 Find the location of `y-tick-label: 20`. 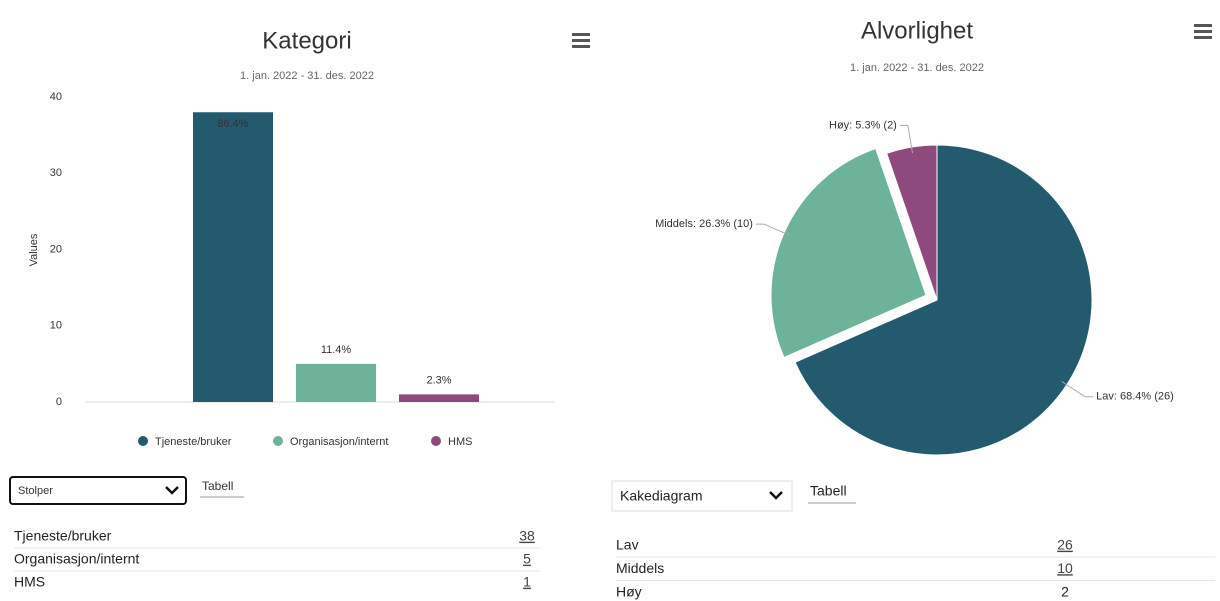

y-tick-label: 20 is located at coordinates (56, 249).